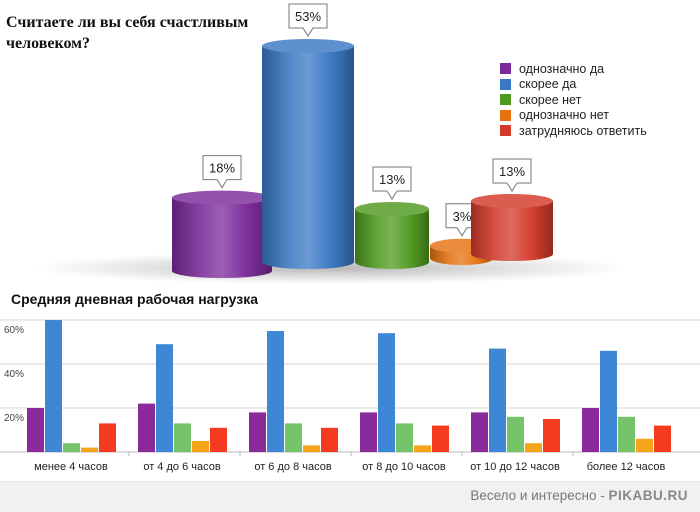 This screenshot has width=700, height=512. I want to click on data-label-4: 13%, so click(512, 171).